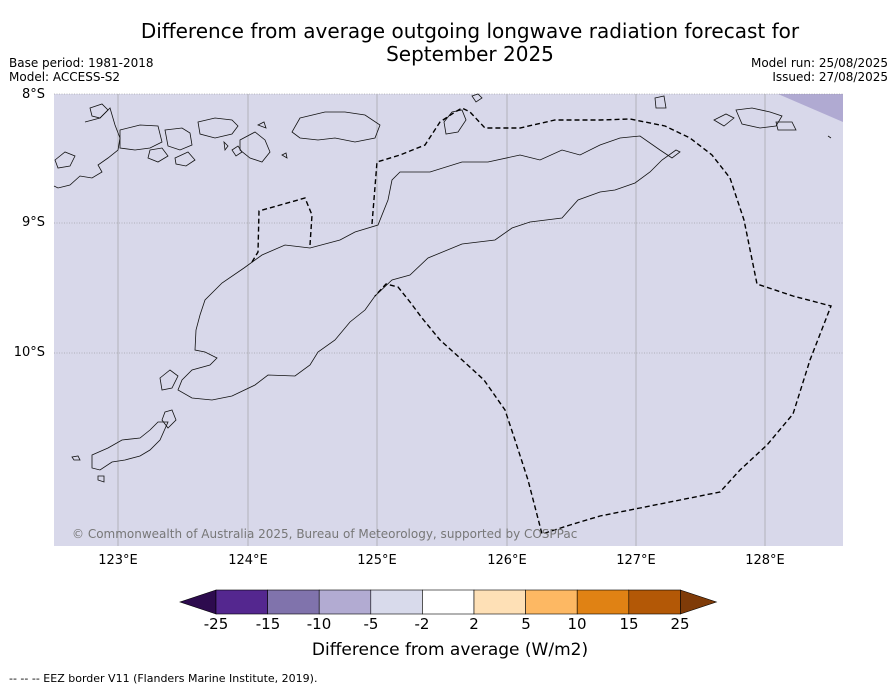  Describe the element at coordinates (507, 560) in the screenshot. I see `lon-label-126e: 126°E` at that location.